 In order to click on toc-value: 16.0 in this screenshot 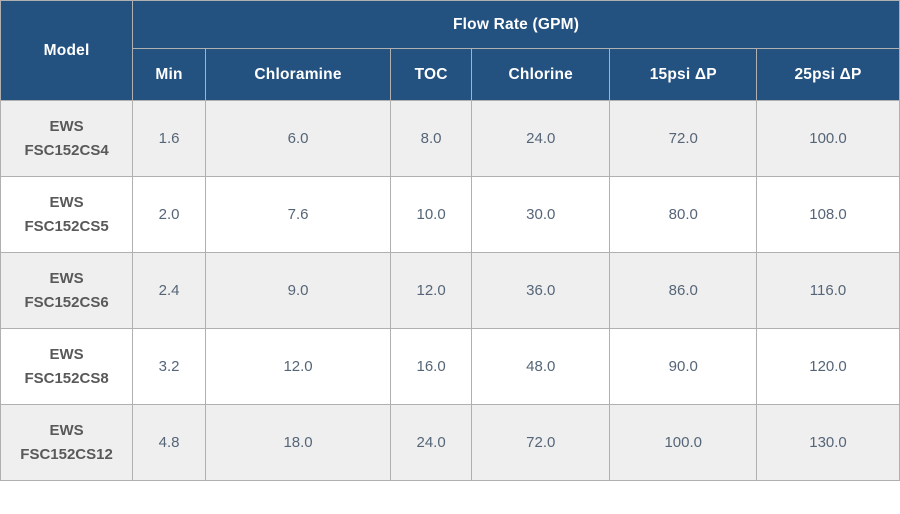, I will do `click(431, 366)`.